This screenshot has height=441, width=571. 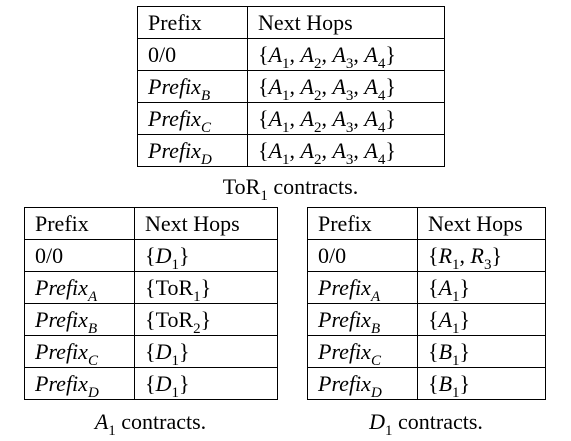 What do you see at coordinates (206, 287) in the screenshot?
I see `next-hops-cell: {ToR1}` at bounding box center [206, 287].